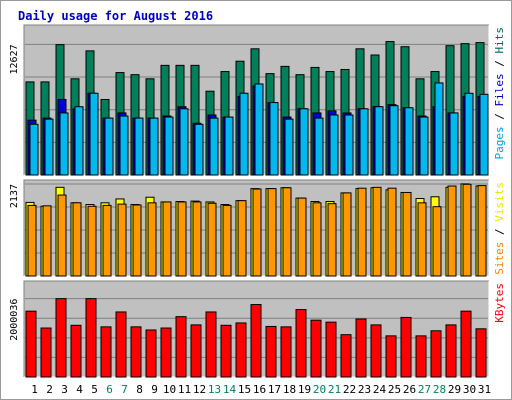 The width and height of the screenshot is (512, 400). I want to click on x-tick-label: 5, so click(94, 389).